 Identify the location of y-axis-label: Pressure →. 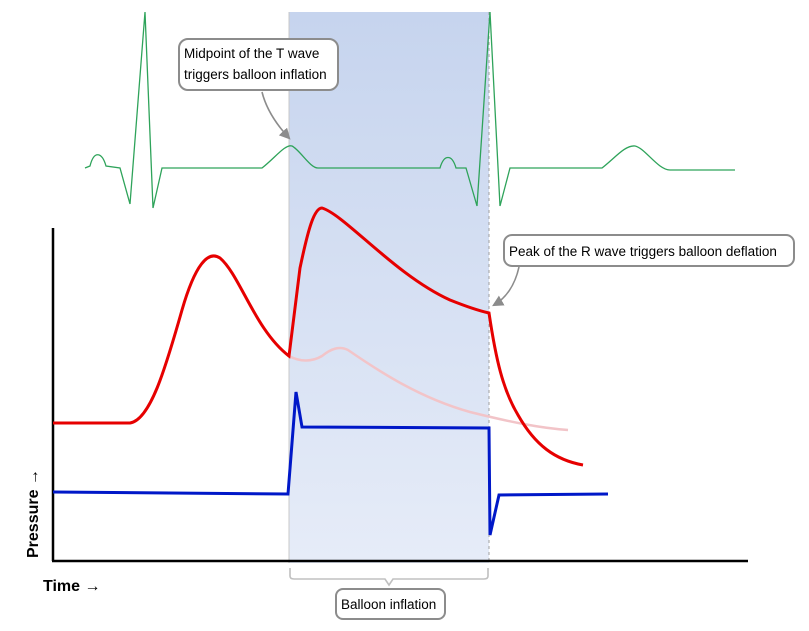
(33, 513).